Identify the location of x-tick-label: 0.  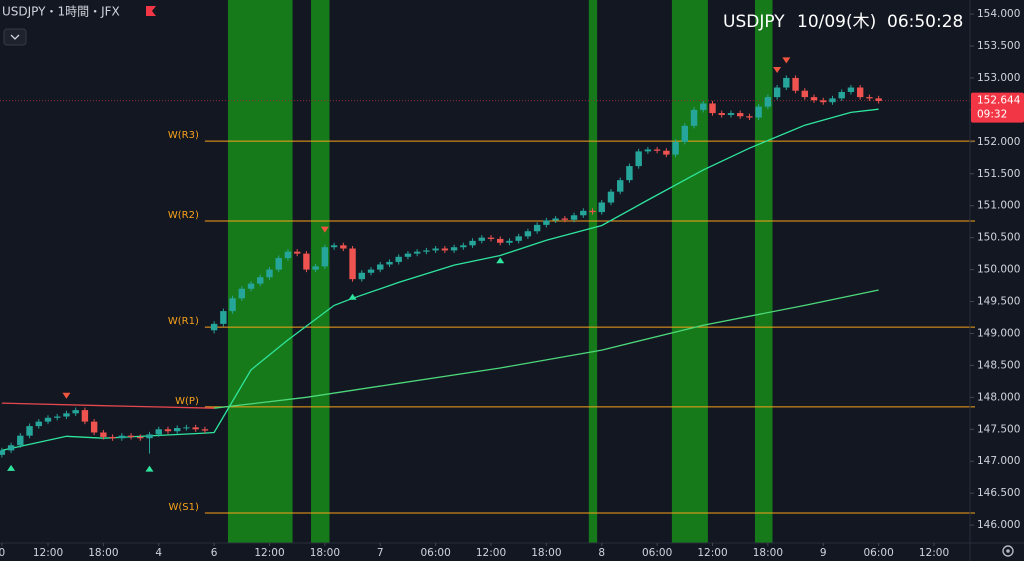
(2, 553).